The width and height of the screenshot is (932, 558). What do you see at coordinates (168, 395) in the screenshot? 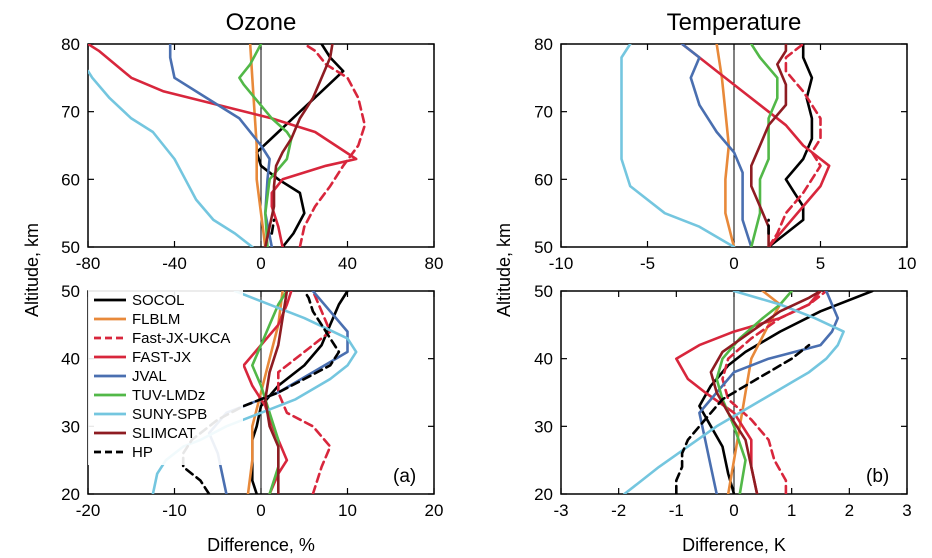
I see `legend-label: TUV-LMDz` at bounding box center [168, 395].